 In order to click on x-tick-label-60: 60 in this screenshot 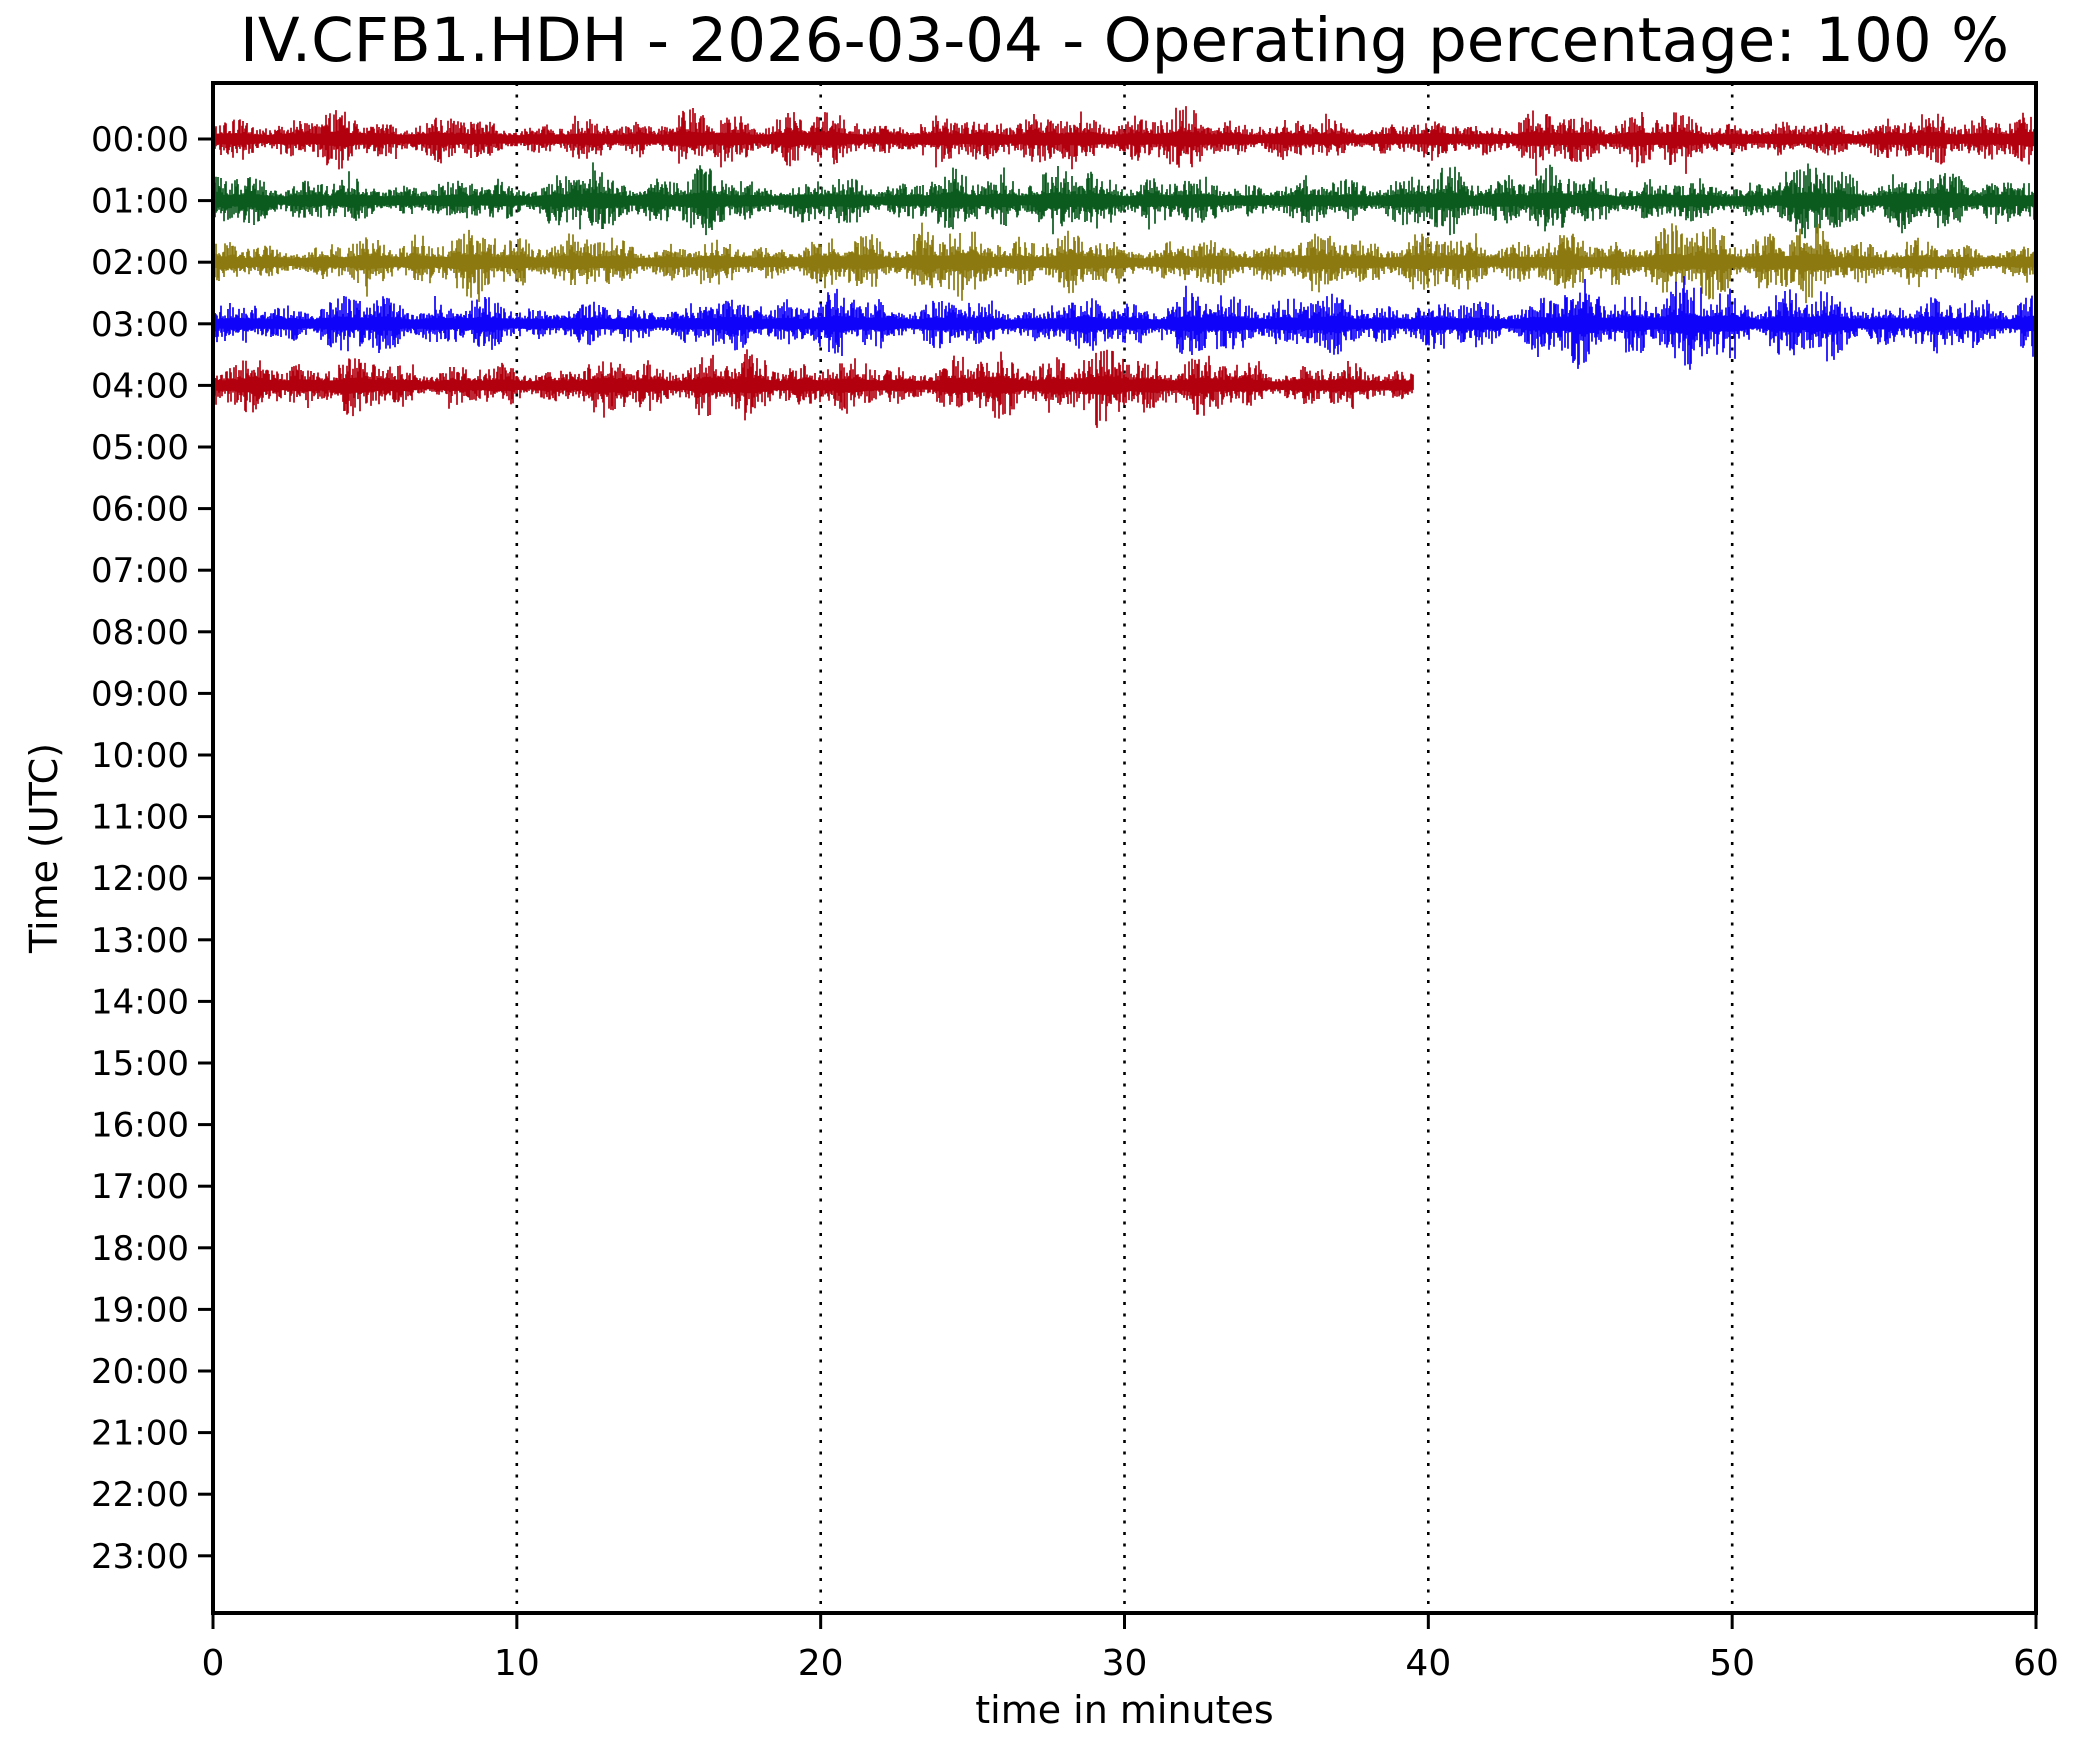, I will do `click(2036, 1663)`.